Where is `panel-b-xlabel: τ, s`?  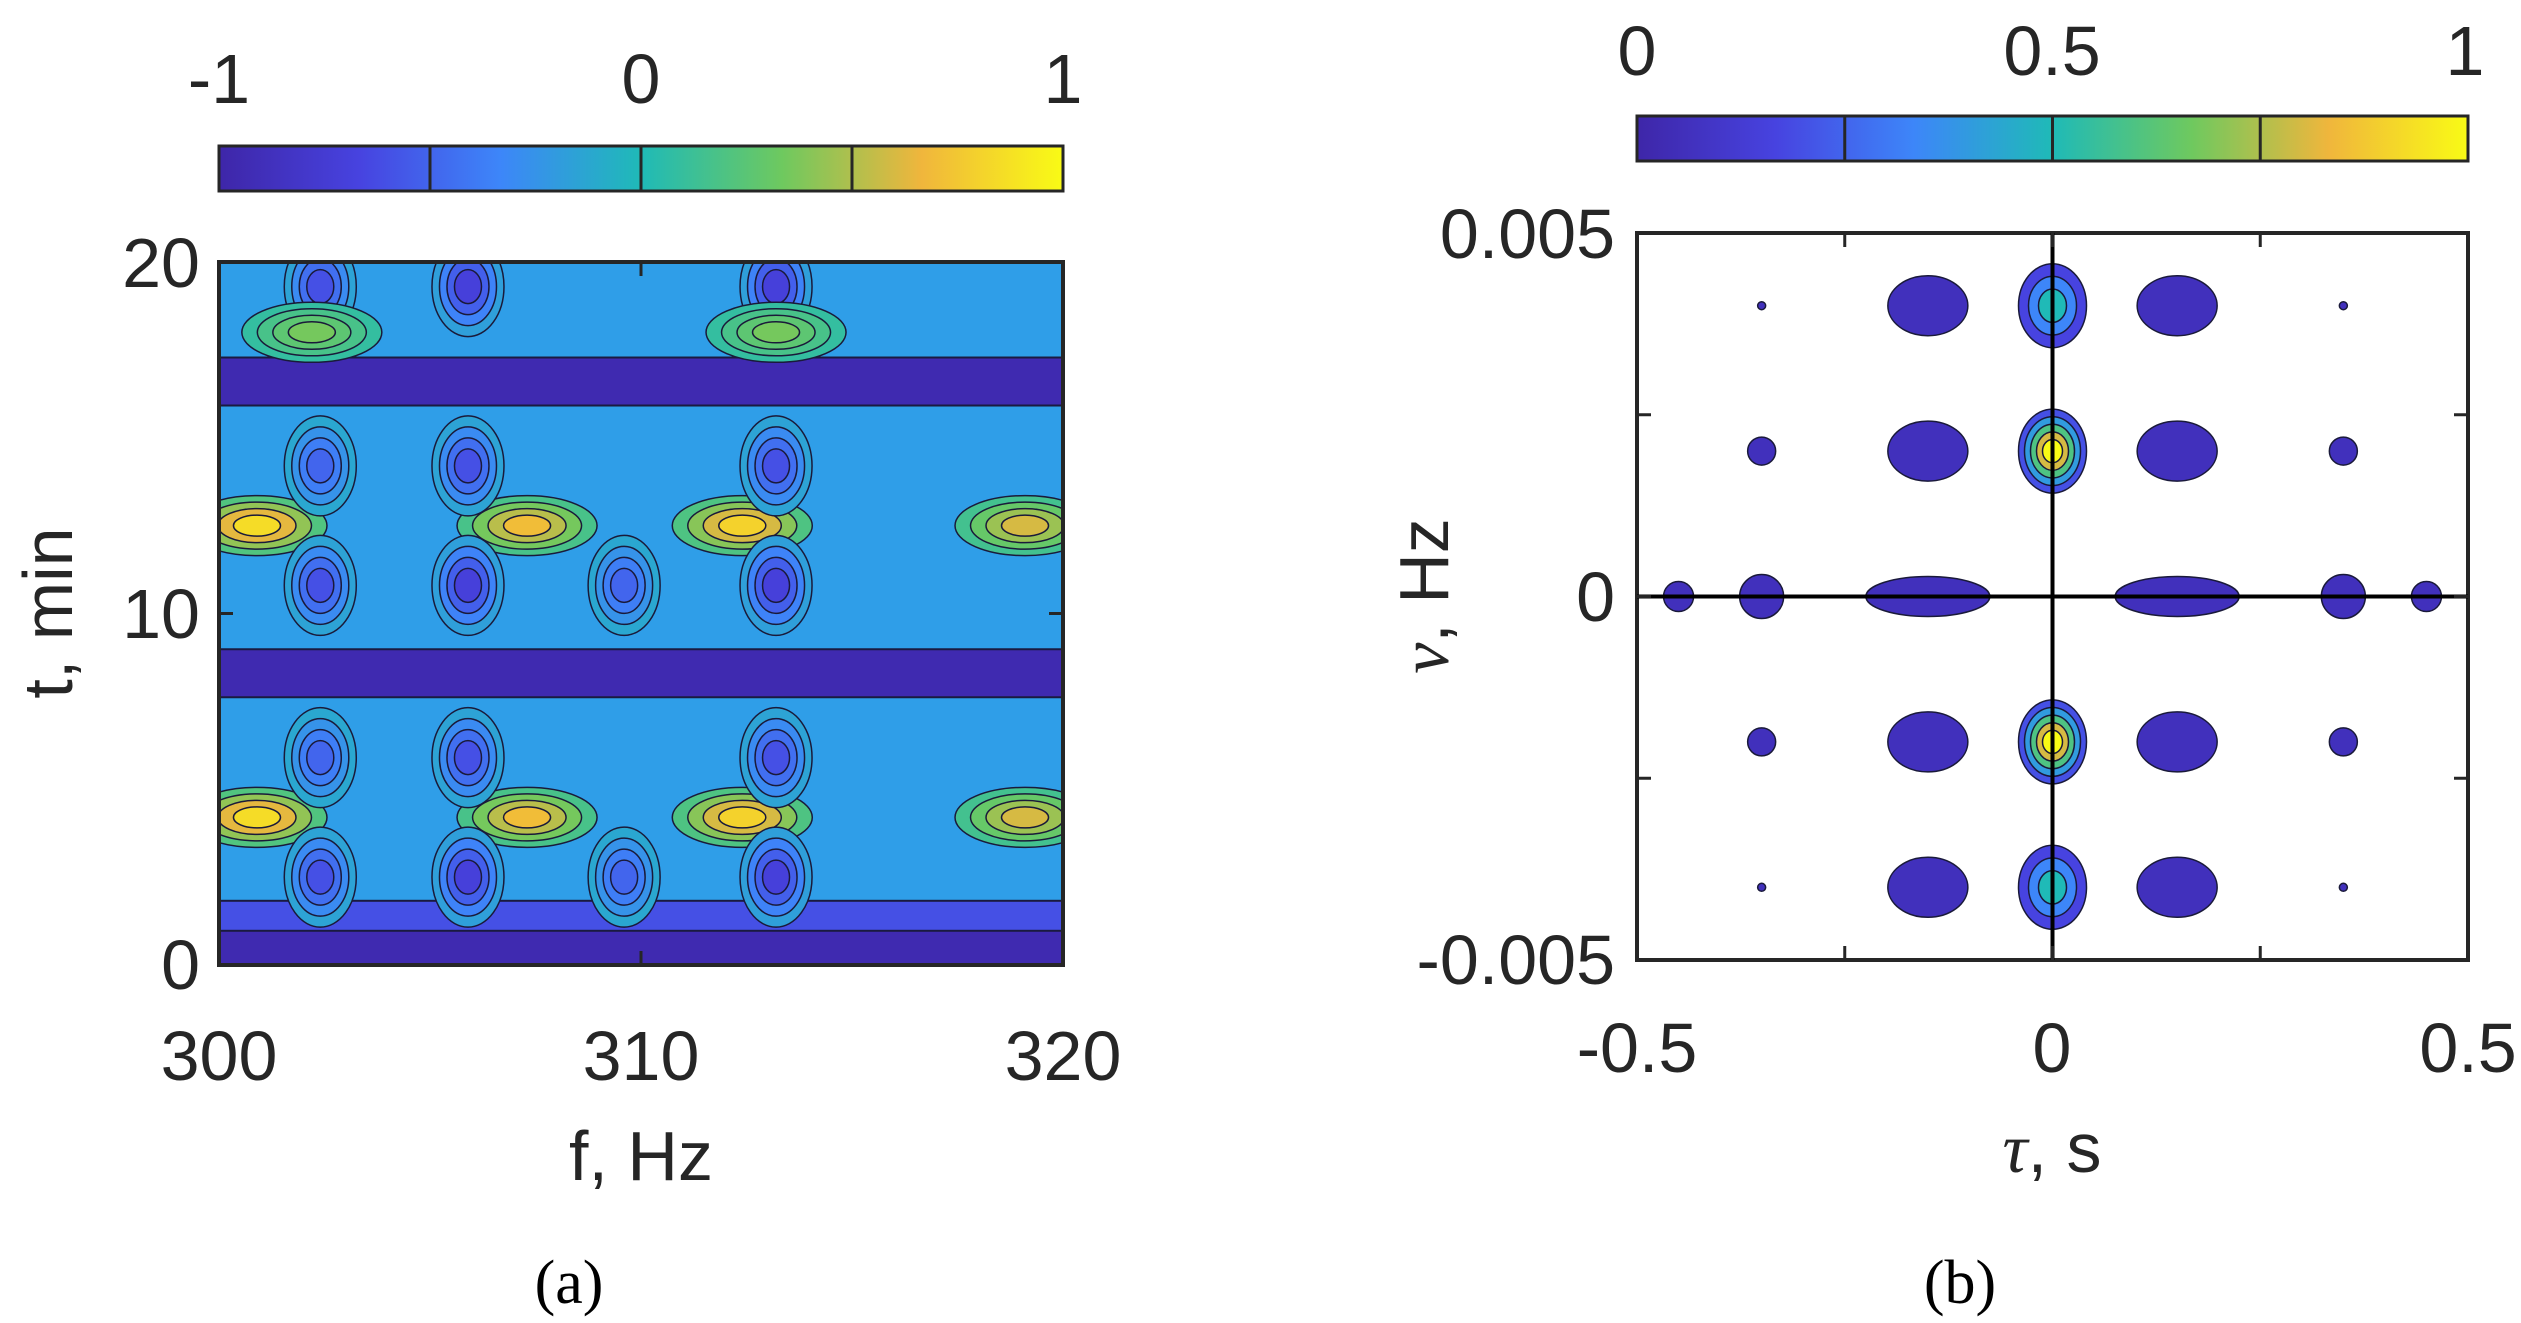 panel-b-xlabel: τ, s is located at coordinates (2052, 1148).